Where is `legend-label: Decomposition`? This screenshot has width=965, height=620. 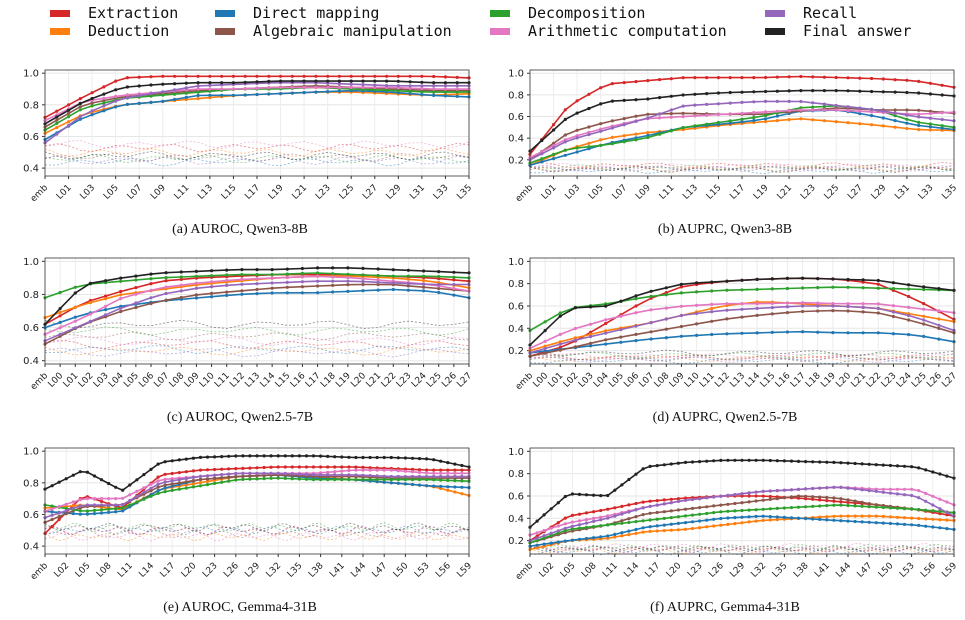 legend-label: Decomposition is located at coordinates (587, 13).